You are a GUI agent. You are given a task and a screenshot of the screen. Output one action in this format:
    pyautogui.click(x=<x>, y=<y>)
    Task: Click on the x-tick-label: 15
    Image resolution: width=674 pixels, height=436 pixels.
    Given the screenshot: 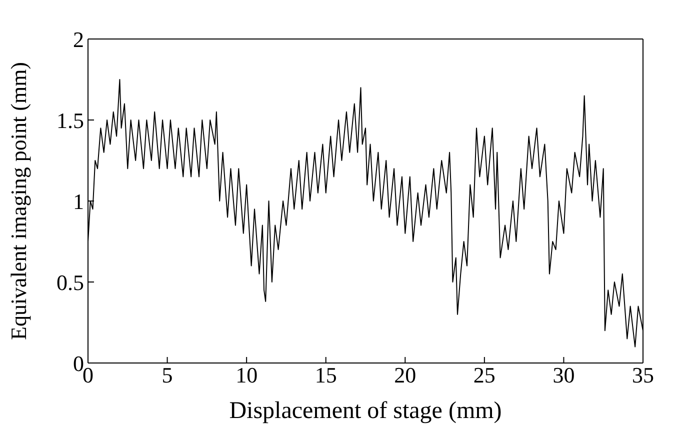 What is the action you would take?
    pyautogui.click(x=325, y=375)
    